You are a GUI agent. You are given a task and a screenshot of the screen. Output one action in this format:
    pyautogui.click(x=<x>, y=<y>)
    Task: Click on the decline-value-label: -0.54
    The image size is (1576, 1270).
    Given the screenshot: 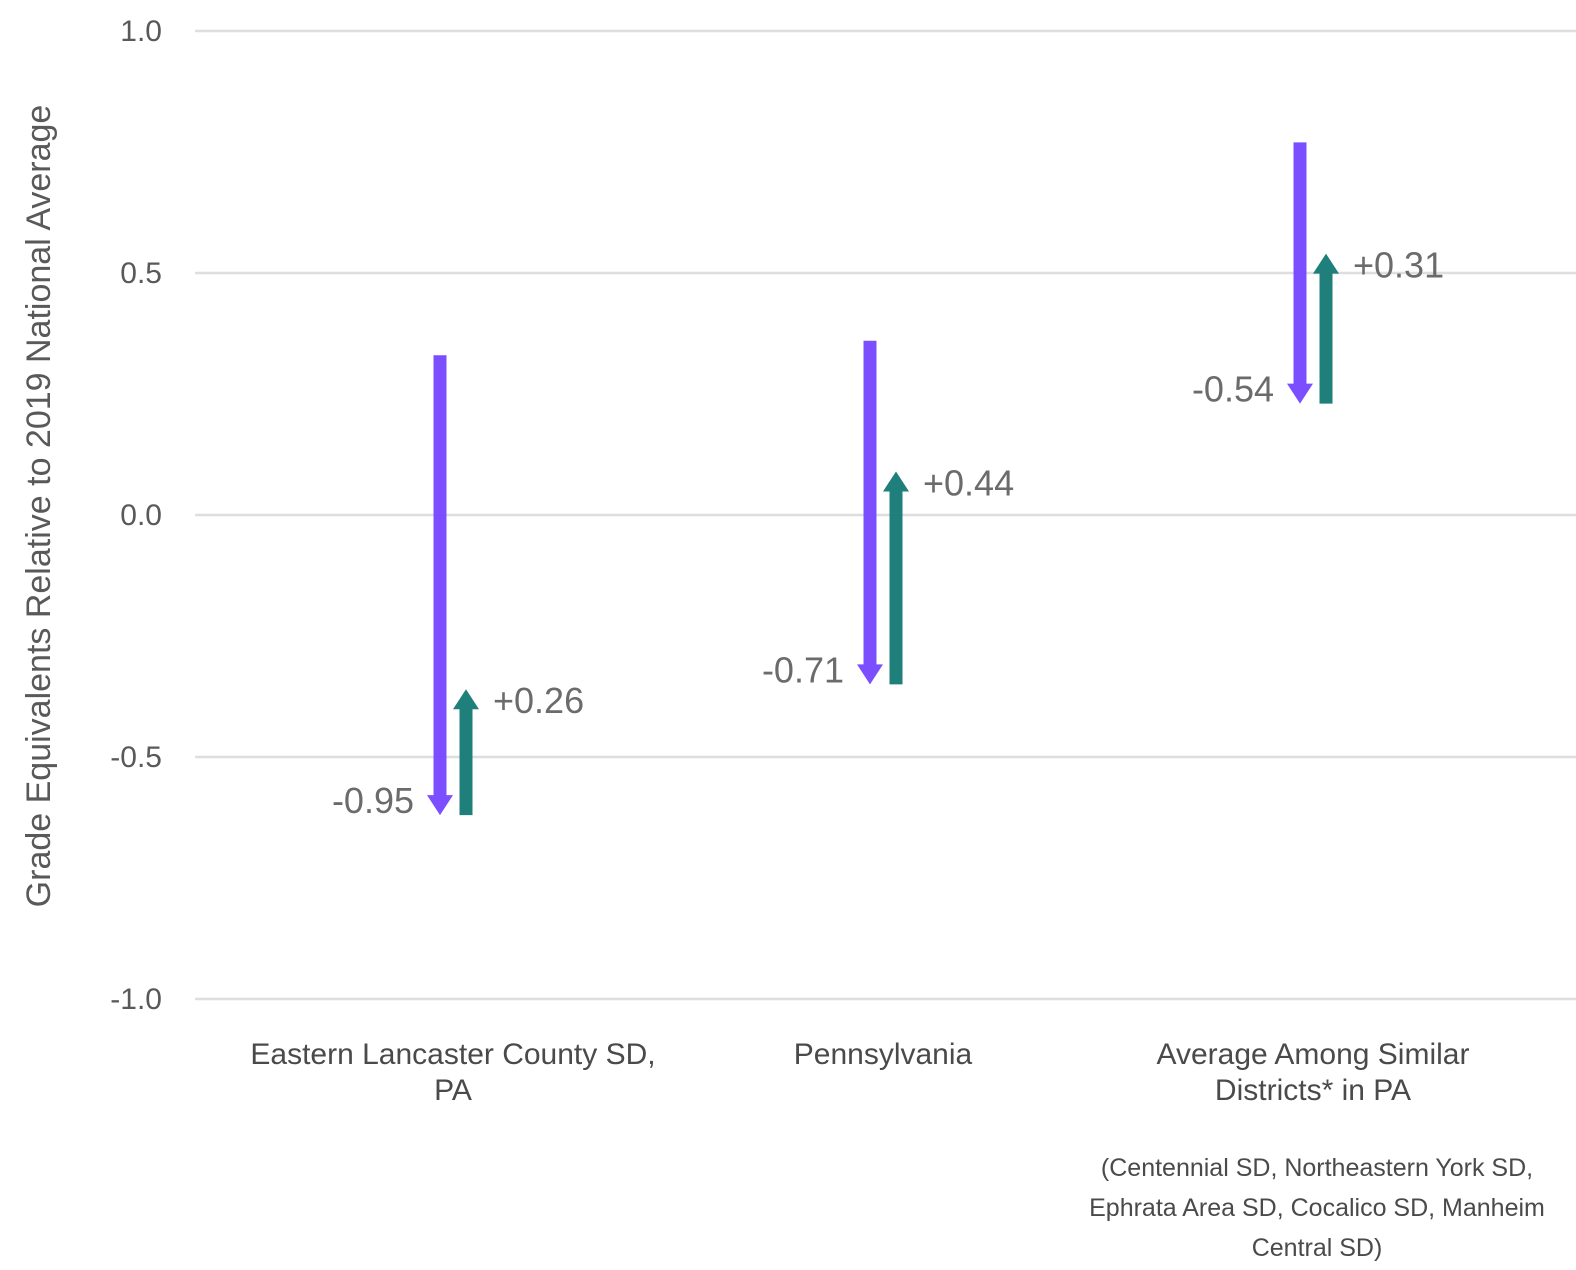 What is the action you would take?
    pyautogui.click(x=1233, y=389)
    